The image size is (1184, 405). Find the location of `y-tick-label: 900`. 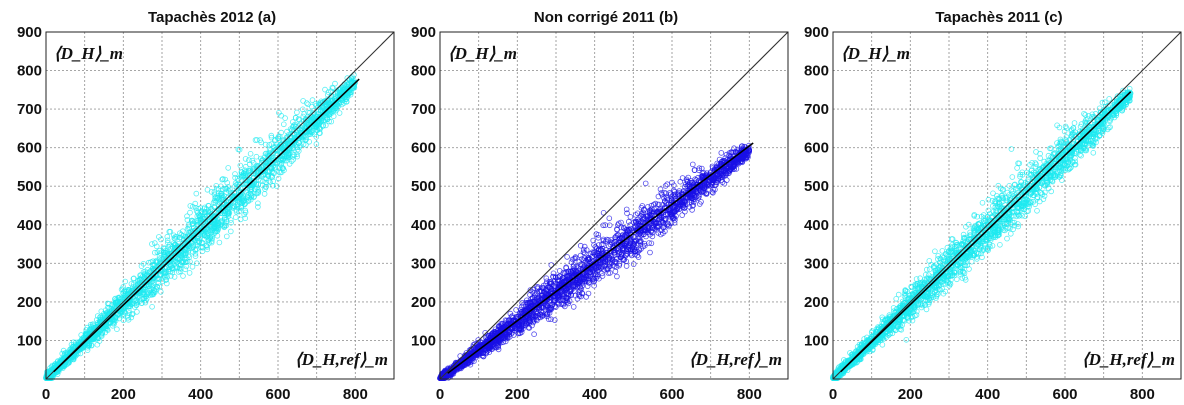

y-tick-label: 900 is located at coordinates (29, 32).